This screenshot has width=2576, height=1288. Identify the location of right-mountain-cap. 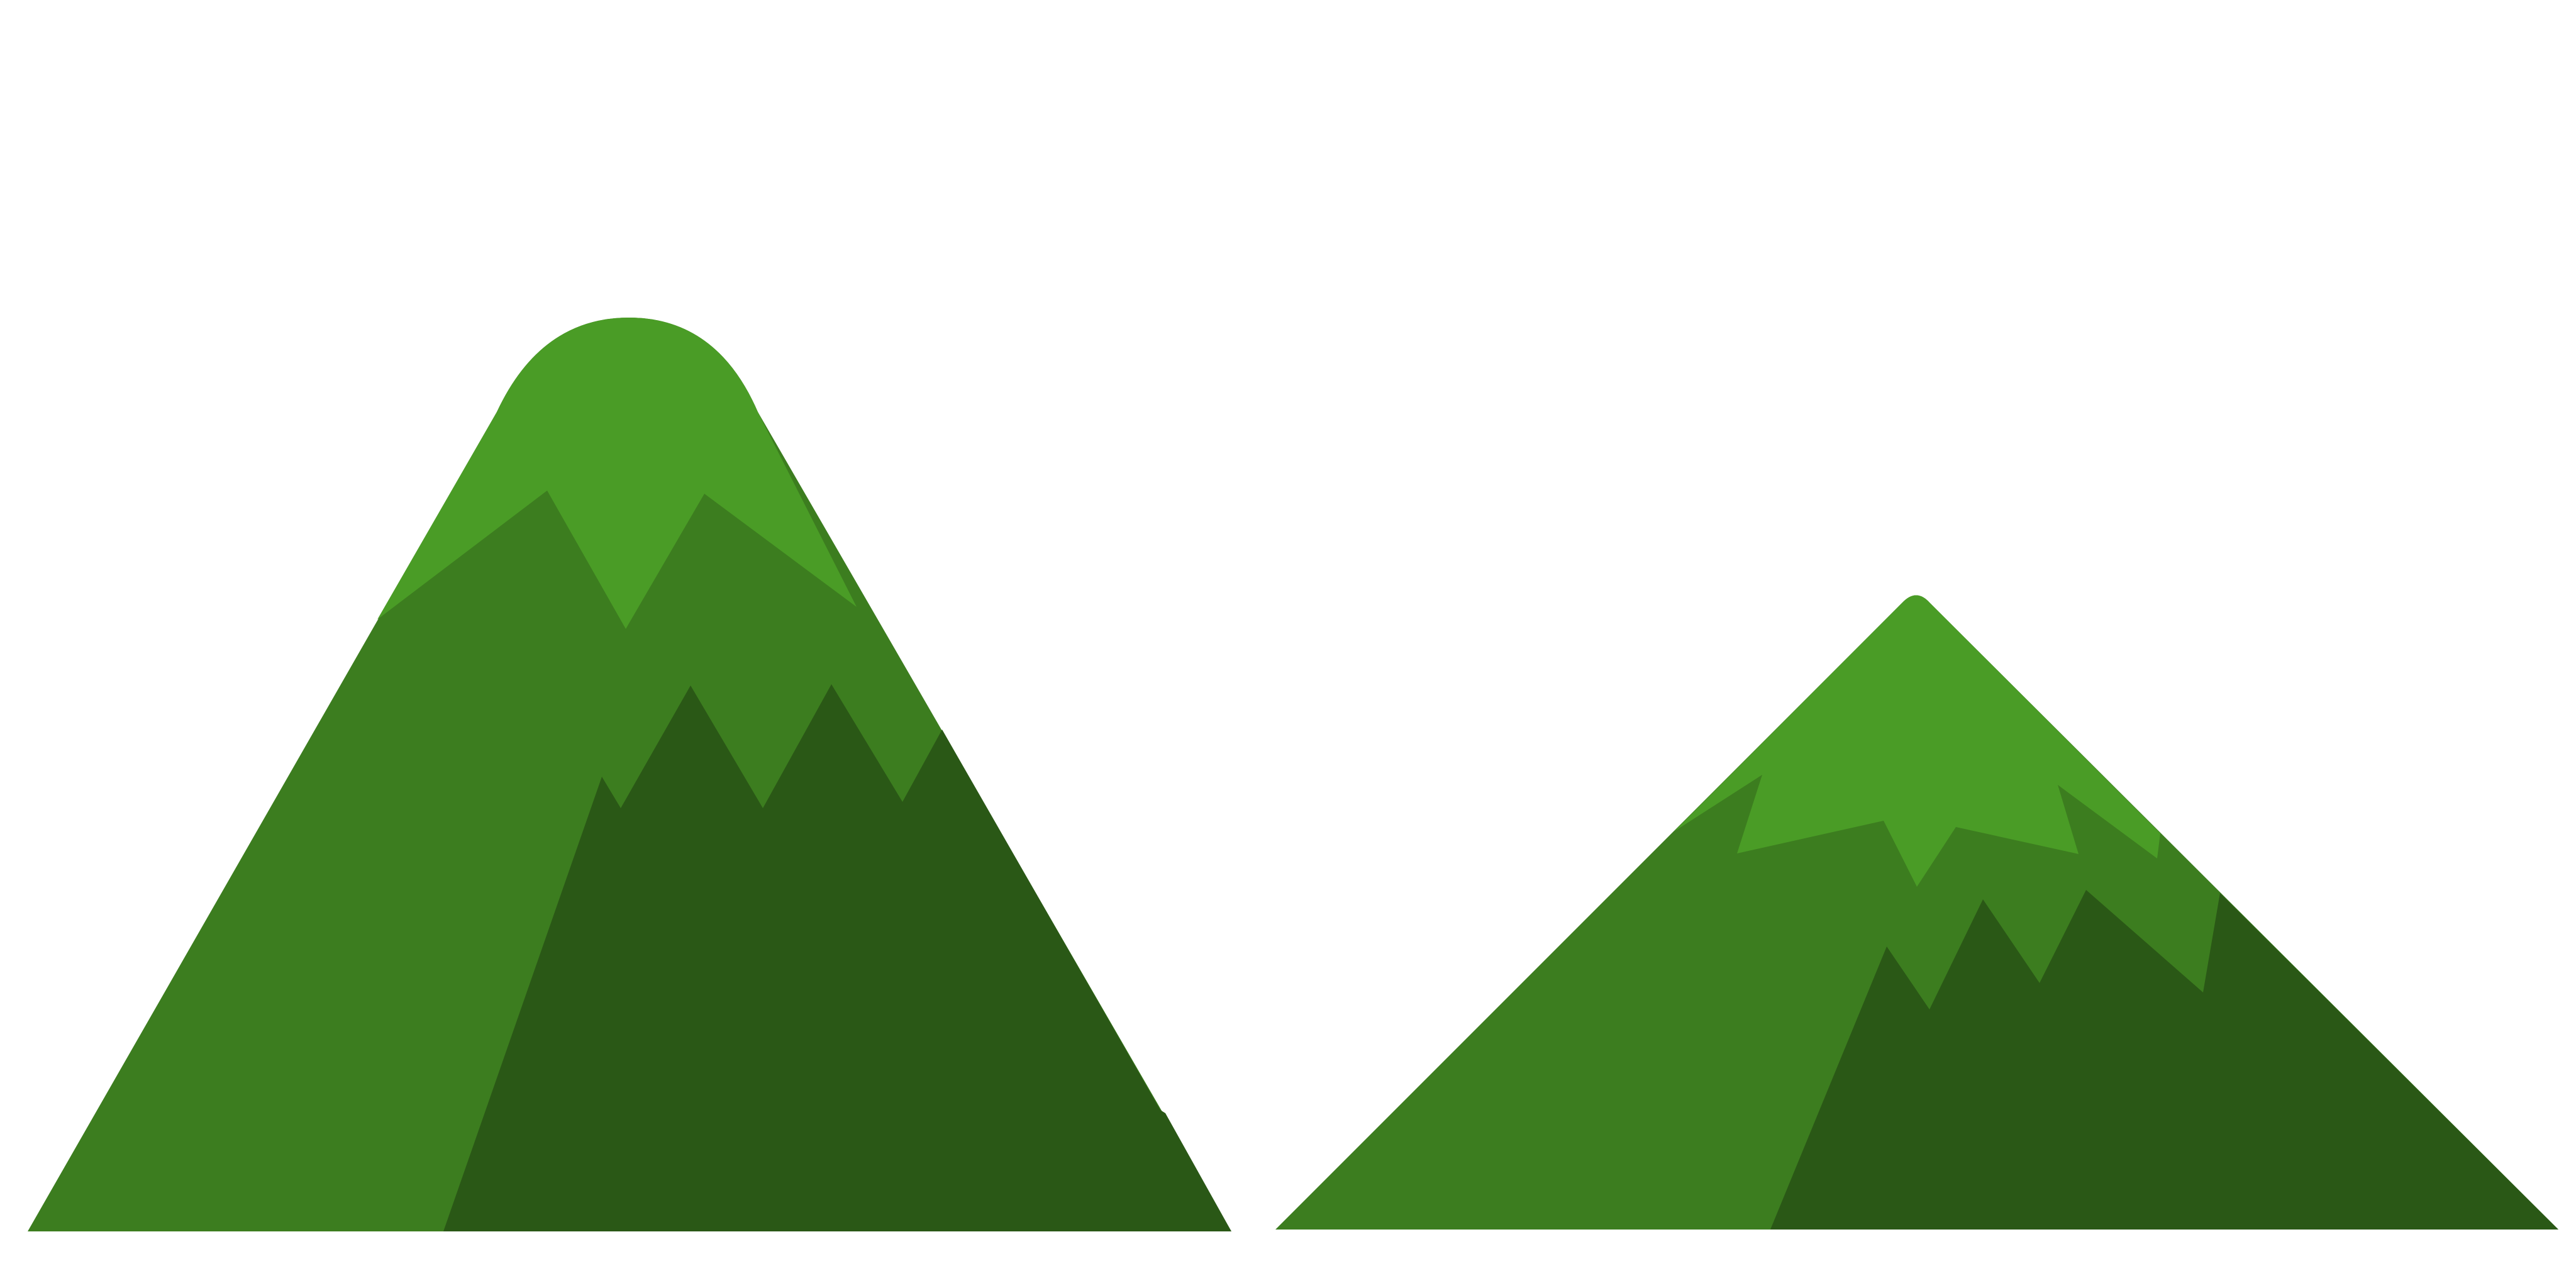
(1917, 741).